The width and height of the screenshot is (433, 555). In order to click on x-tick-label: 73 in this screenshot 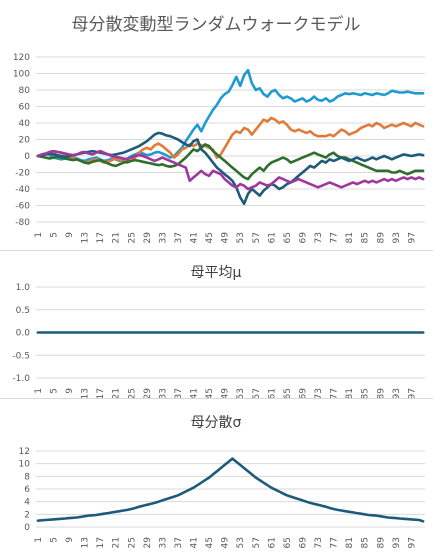, I will do `click(319, 542)`.